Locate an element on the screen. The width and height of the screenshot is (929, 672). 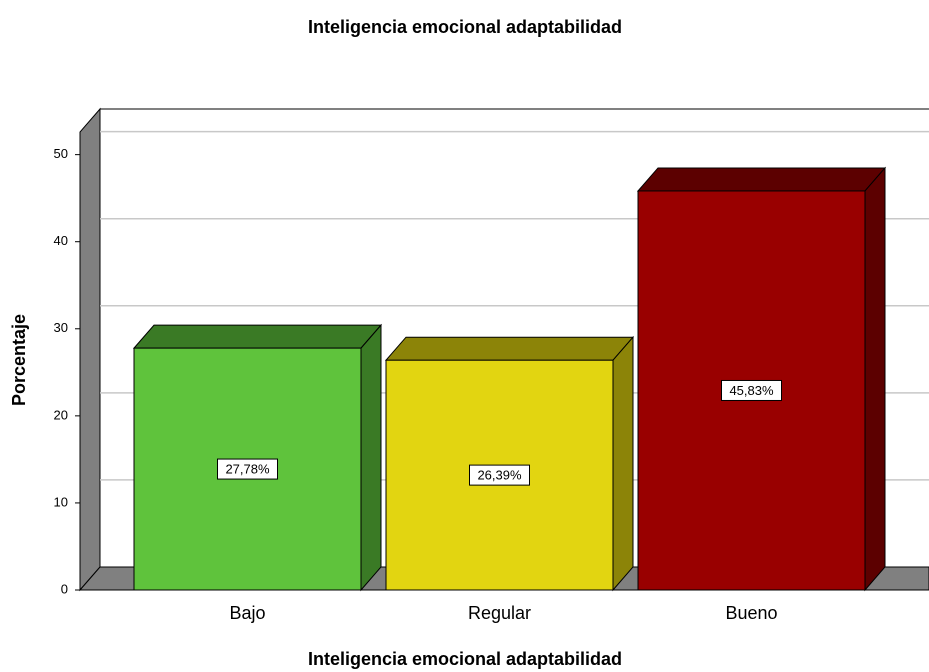
value-label: 27,78% is located at coordinates (247, 468).